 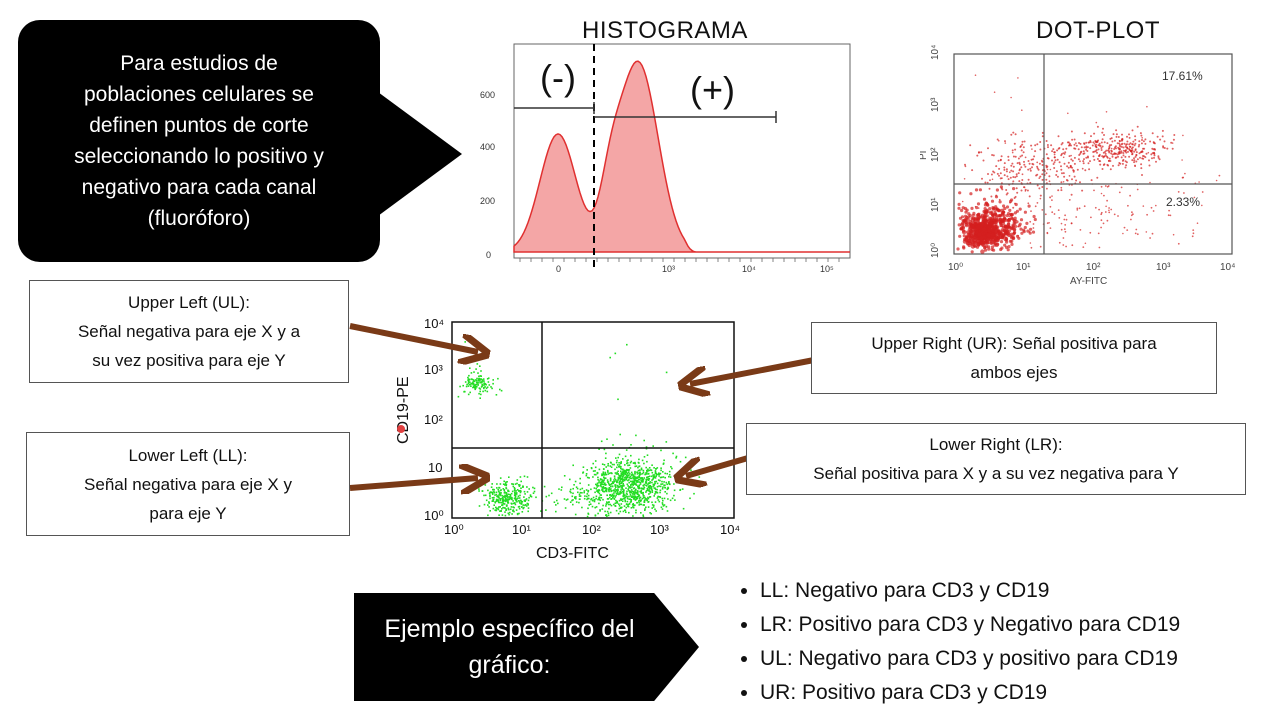 I want to click on dot-y-tick: 10², so click(x=935, y=154).